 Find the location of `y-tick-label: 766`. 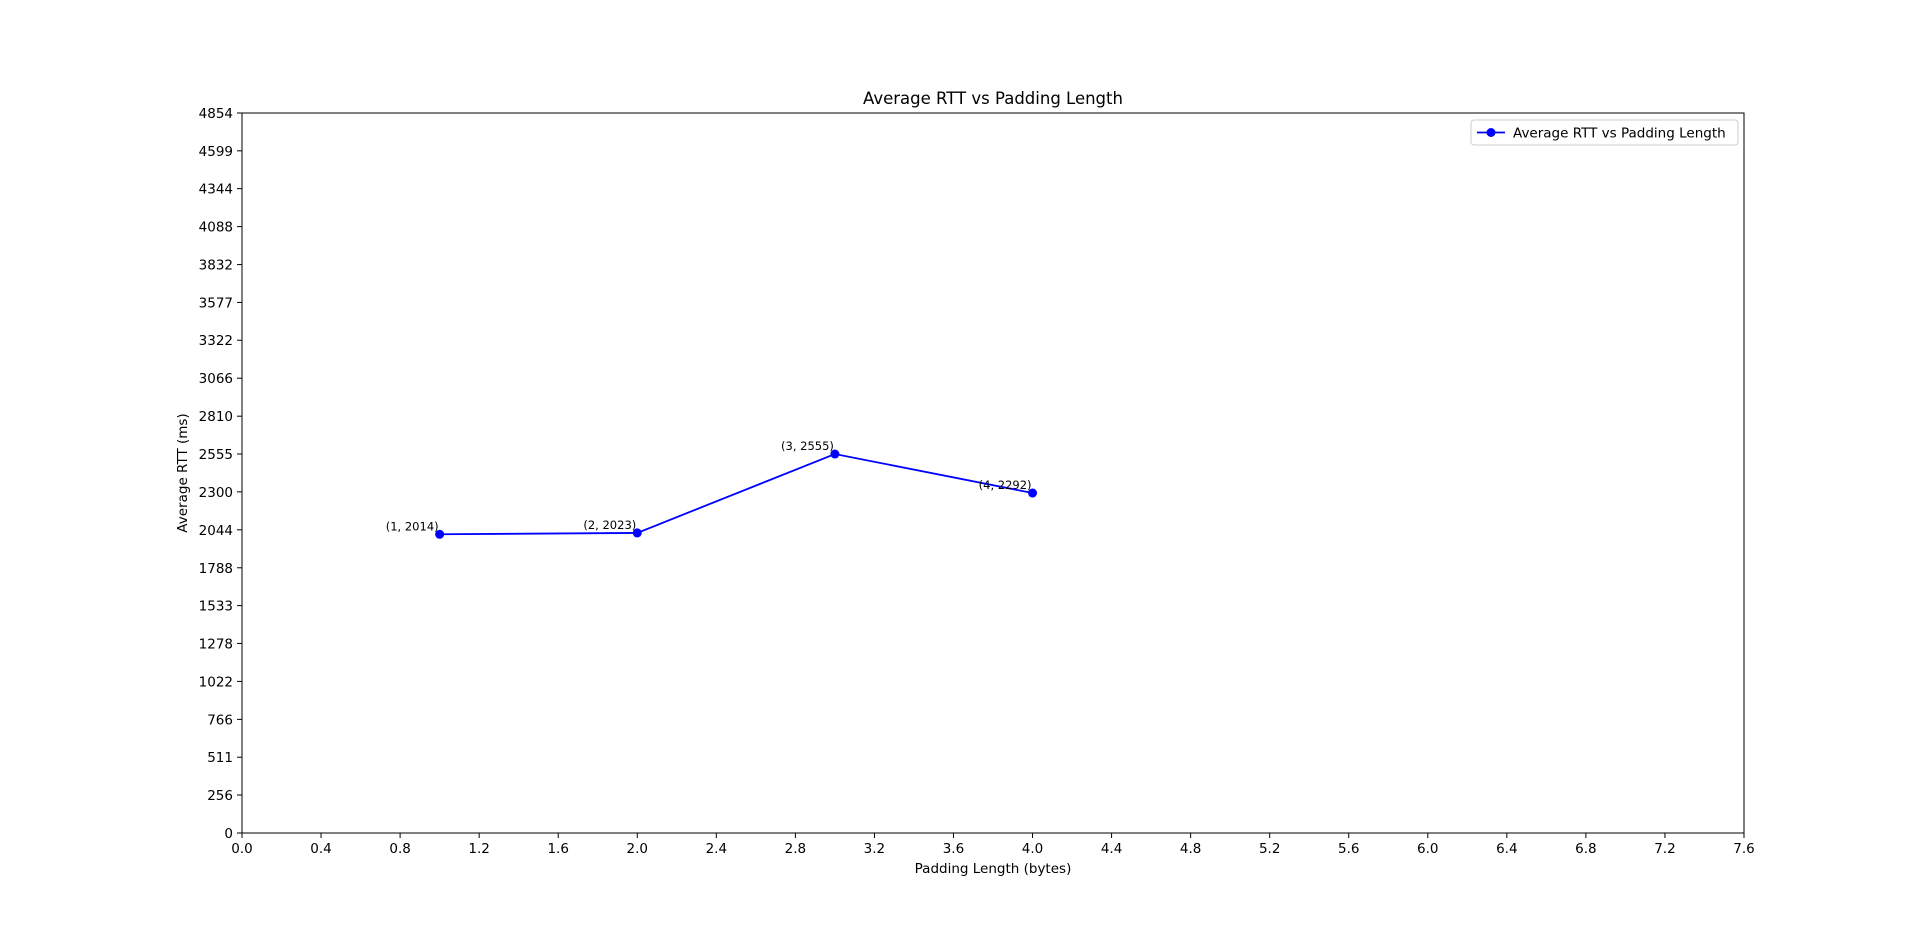

y-tick-label: 766 is located at coordinates (220, 720).